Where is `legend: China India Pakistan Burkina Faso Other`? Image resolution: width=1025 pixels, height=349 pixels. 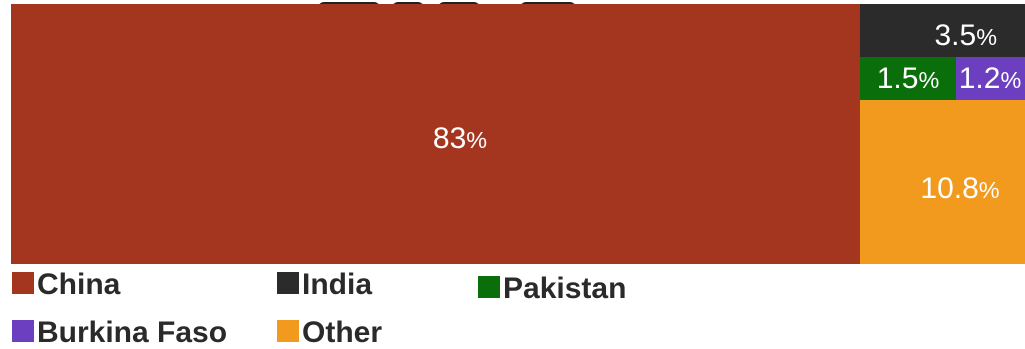 legend: China India Pakistan Burkina Faso Other is located at coordinates (319, 308).